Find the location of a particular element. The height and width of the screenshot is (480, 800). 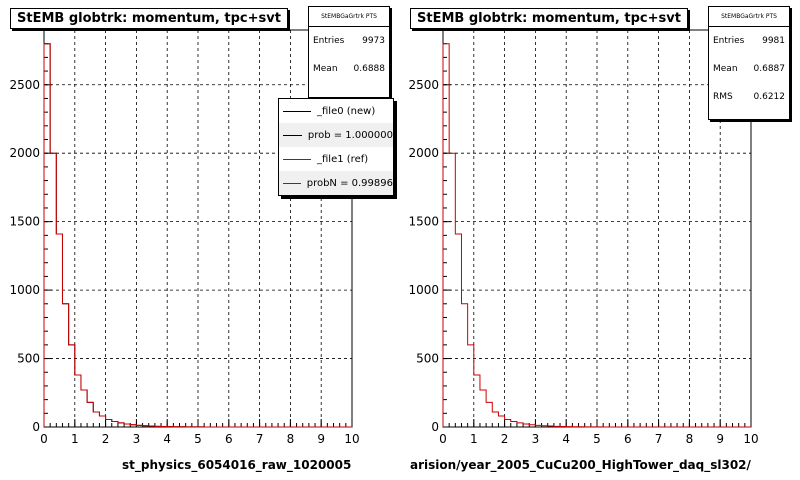

right-entries-value: 9981 is located at coordinates (773, 41).